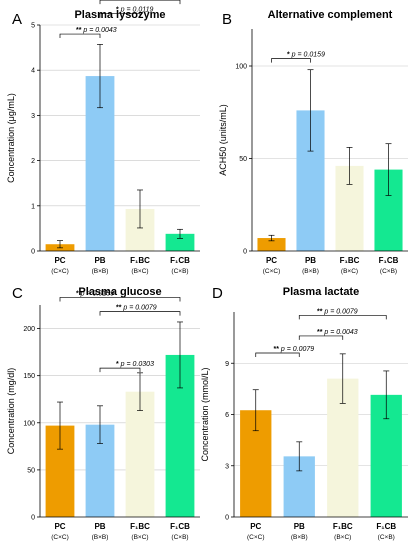  Describe the element at coordinates (135, 364) in the screenshot. I see `significance-label: * p = 0.0303` at that location.